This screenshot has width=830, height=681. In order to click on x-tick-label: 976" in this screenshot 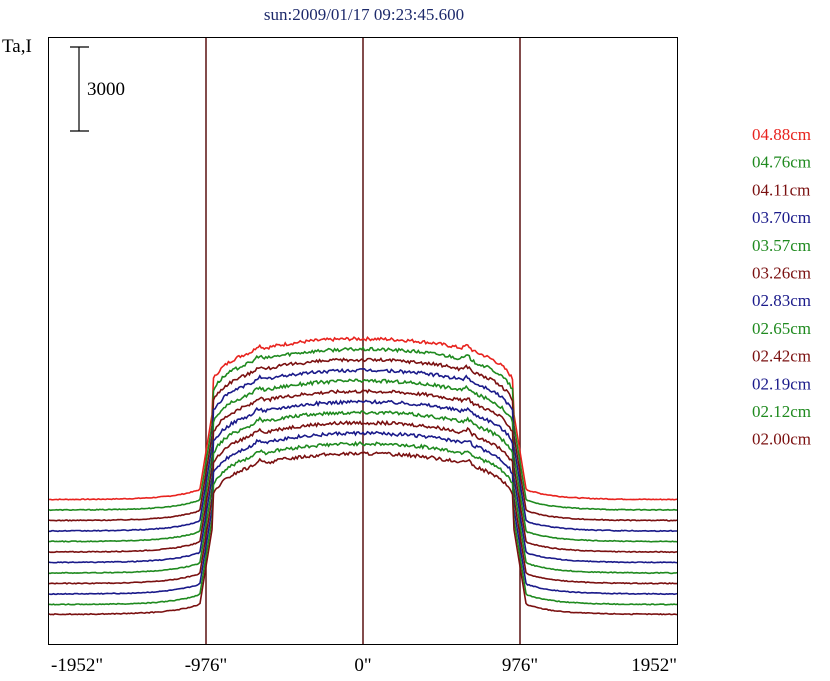, I will do `click(520, 665)`.